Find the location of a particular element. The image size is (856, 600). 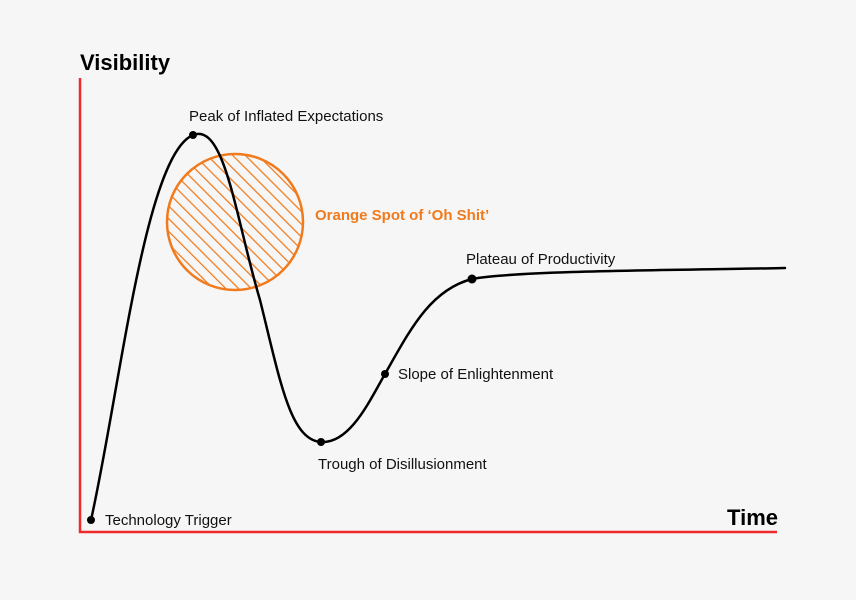

technology-trigger-point is located at coordinates (91, 520).